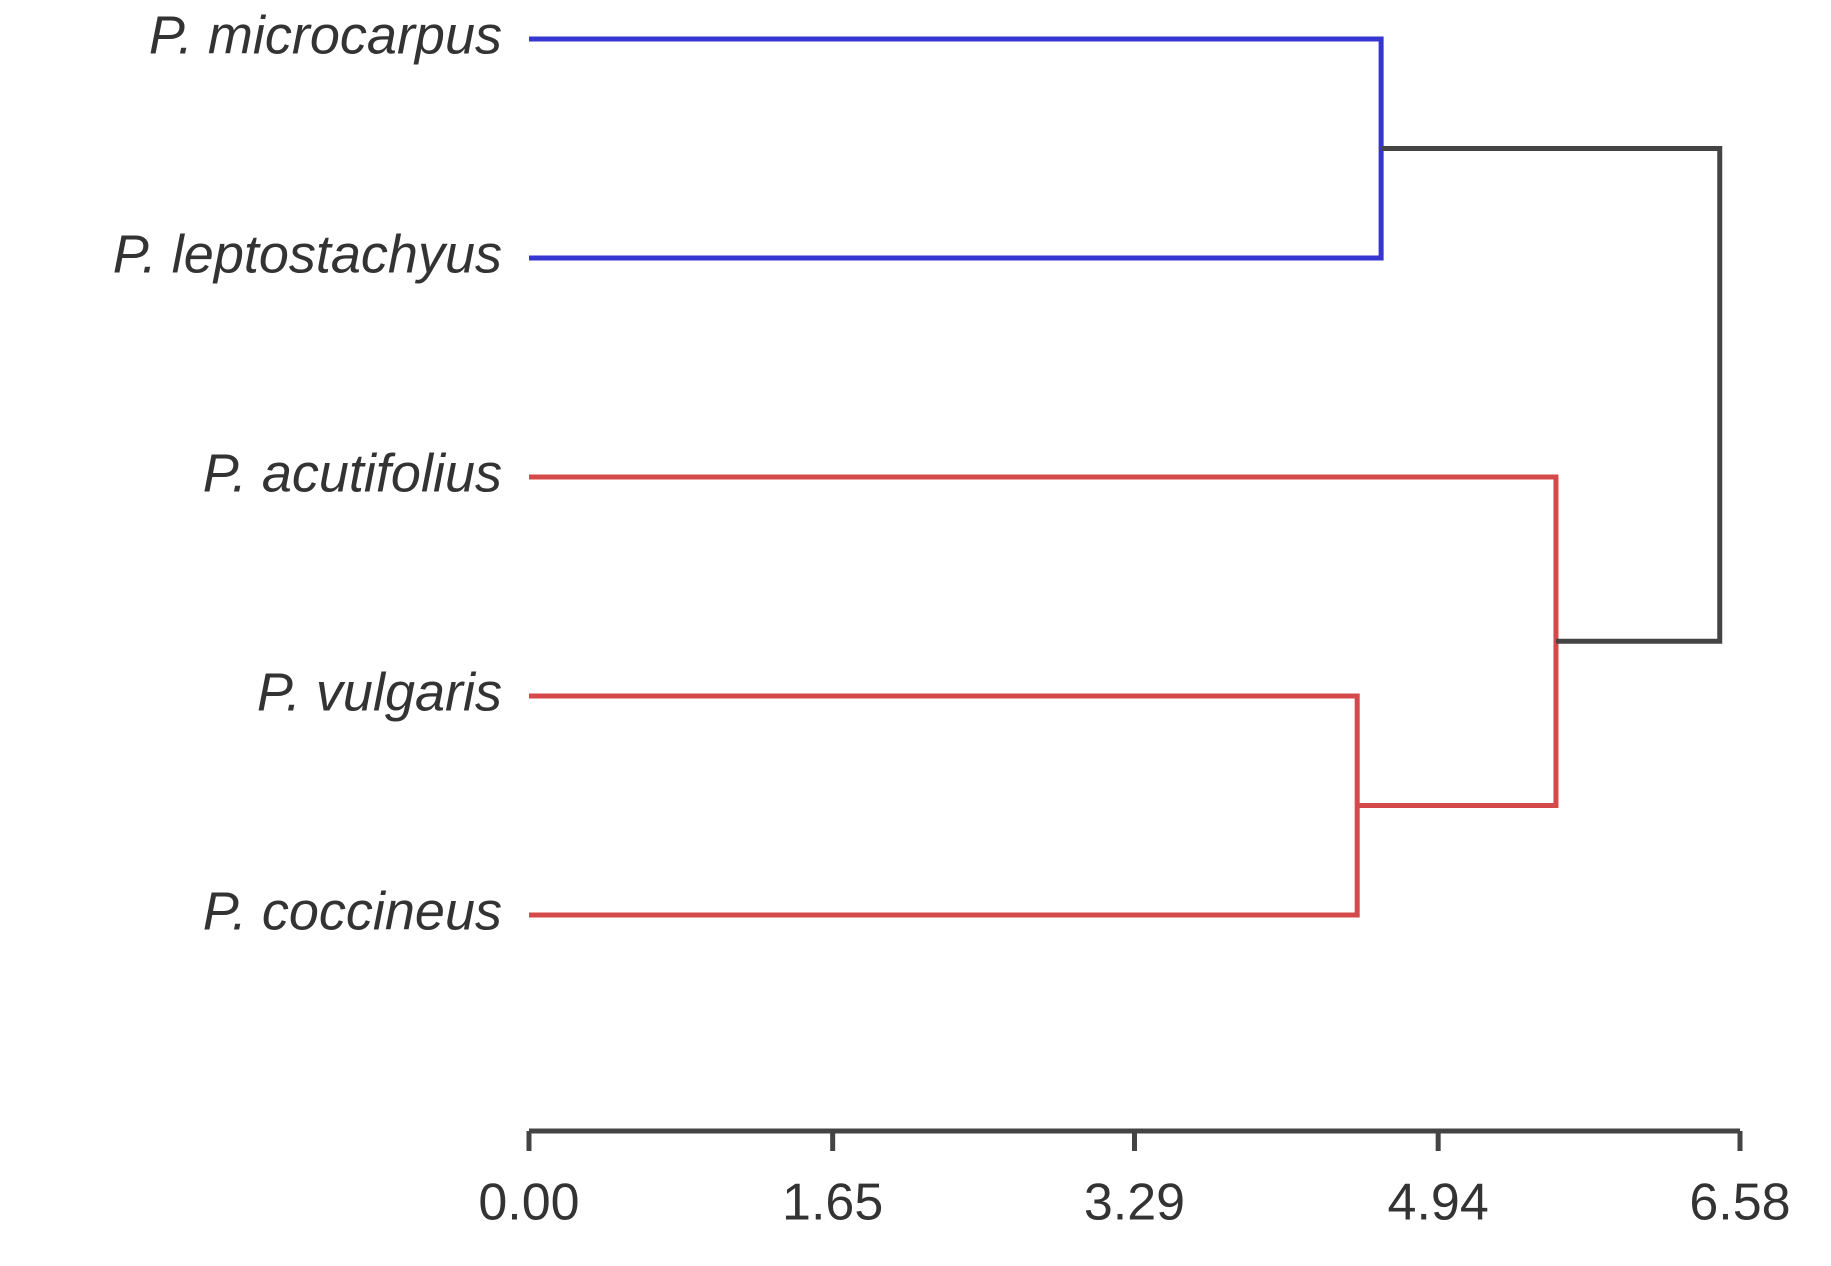 Image resolution: width=1831 pixels, height=1266 pixels. What do you see at coordinates (1438, 1203) in the screenshot?
I see `x-tick-label: 4.94` at bounding box center [1438, 1203].